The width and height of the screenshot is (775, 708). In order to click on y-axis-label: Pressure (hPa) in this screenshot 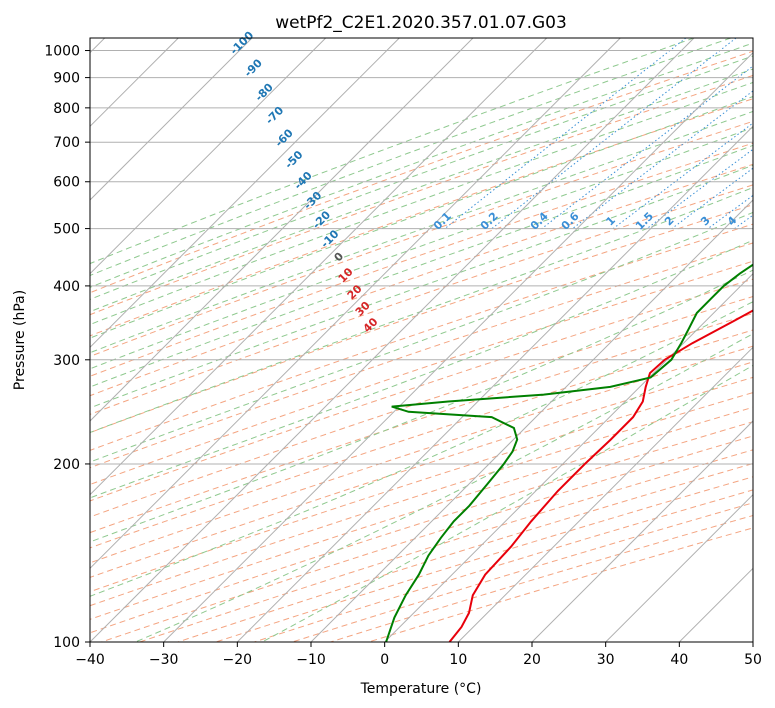, I will do `click(20, 340)`.